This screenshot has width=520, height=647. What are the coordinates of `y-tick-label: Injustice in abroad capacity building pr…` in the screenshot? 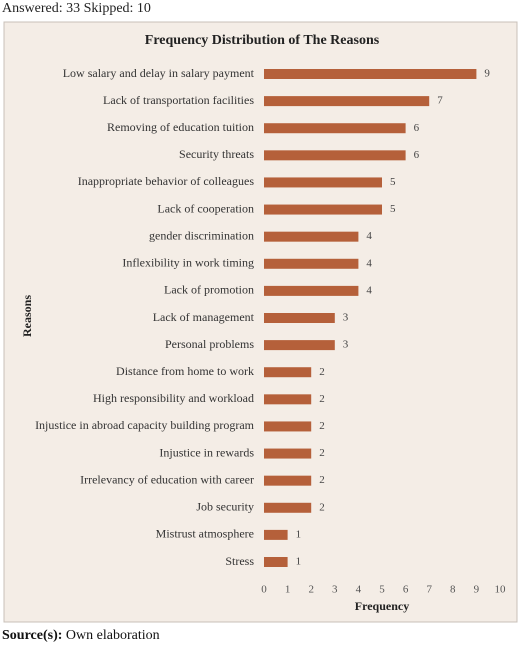 It's located at (145, 425).